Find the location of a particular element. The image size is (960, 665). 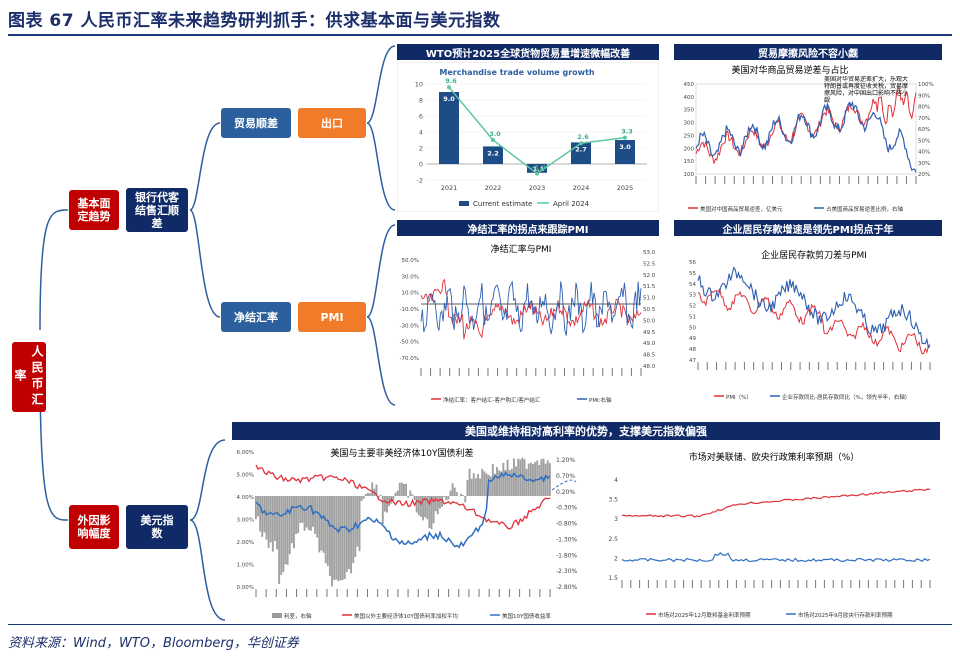

wto-april-label-2021: 9.6 is located at coordinates (451, 81).